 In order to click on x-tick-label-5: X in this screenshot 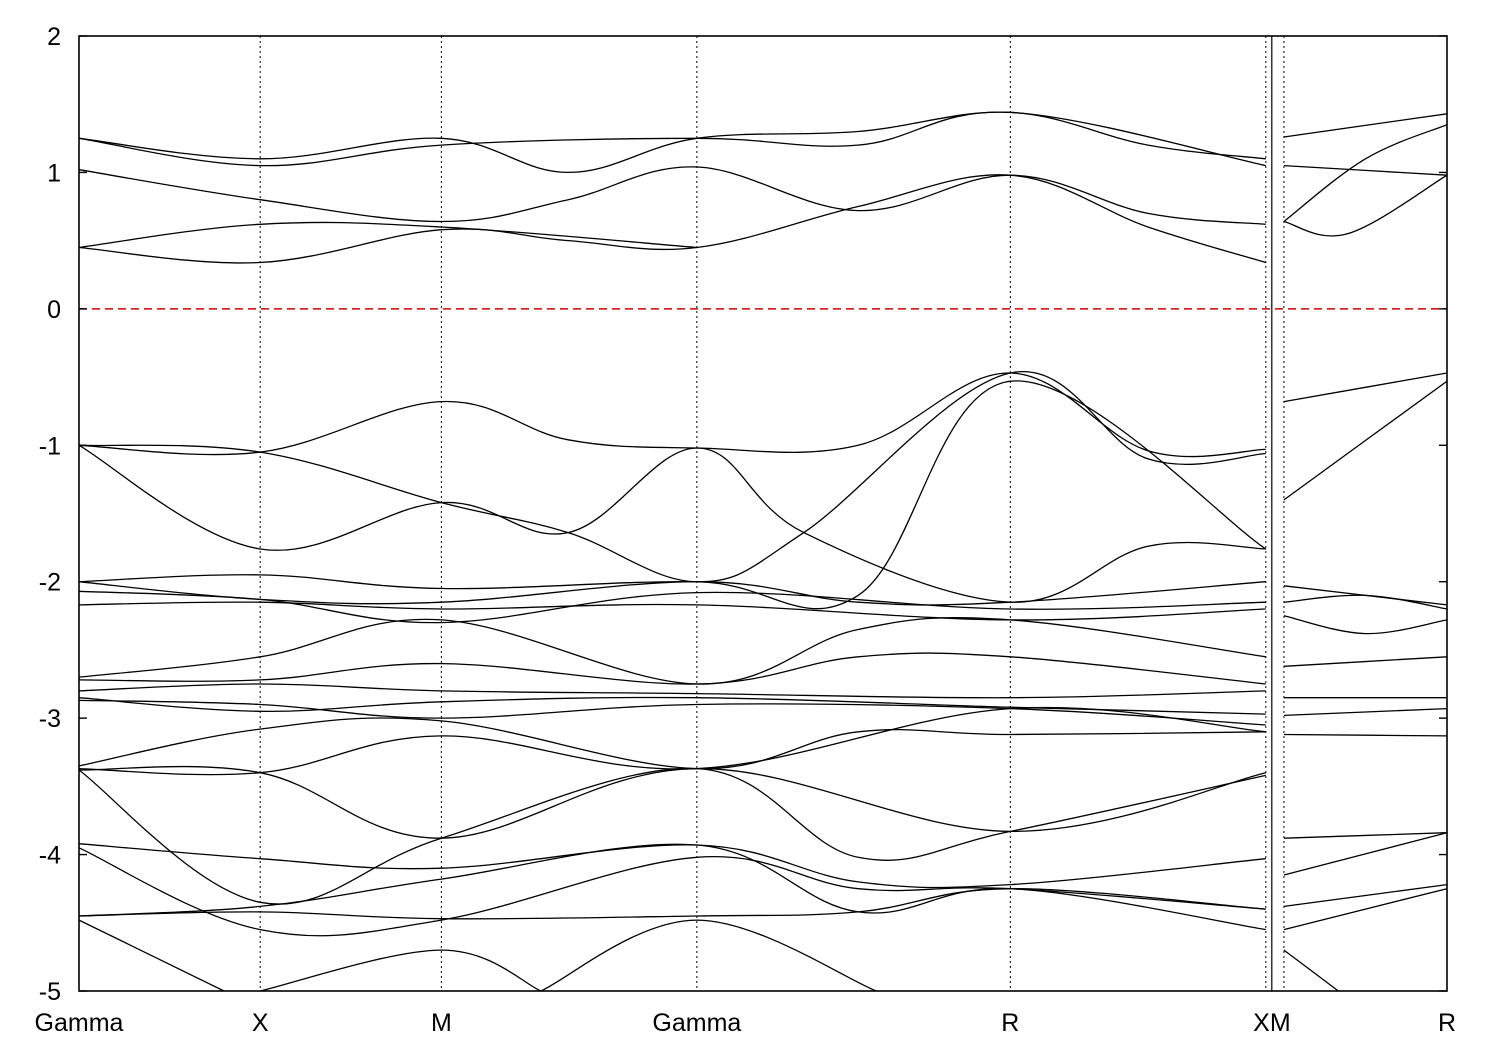, I will do `click(1261, 1023)`.